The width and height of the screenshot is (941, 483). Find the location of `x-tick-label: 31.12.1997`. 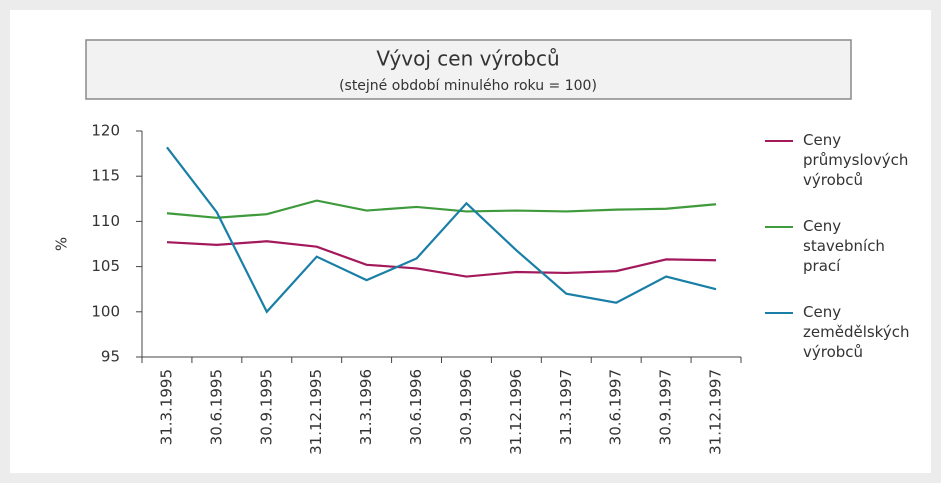

x-tick-label: 31.12.1997 is located at coordinates (716, 412).